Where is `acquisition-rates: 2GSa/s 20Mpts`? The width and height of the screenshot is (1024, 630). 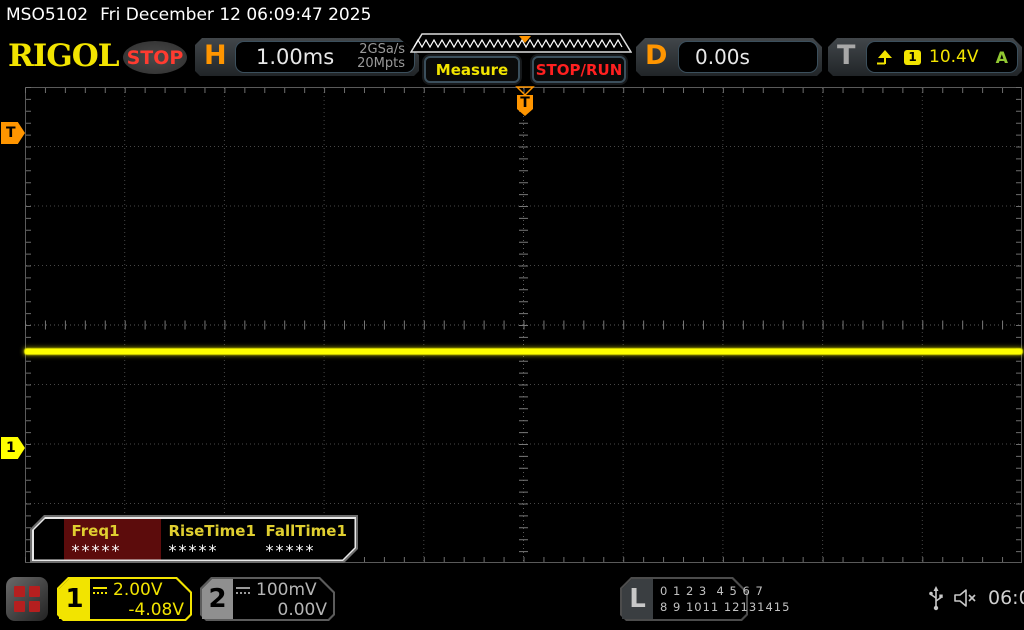
acquisition-rates: 2GSa/s 20Mpts is located at coordinates (381, 57).